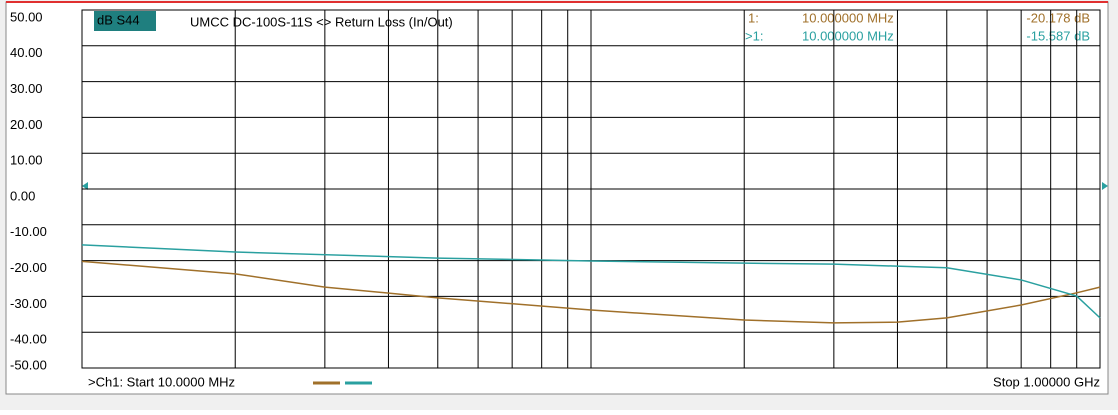 The width and height of the screenshot is (1118, 415). What do you see at coordinates (321, 21) in the screenshot?
I see `subtitle: UMCC DC-100S-11S <> Return Loss (In/Out)` at bounding box center [321, 21].